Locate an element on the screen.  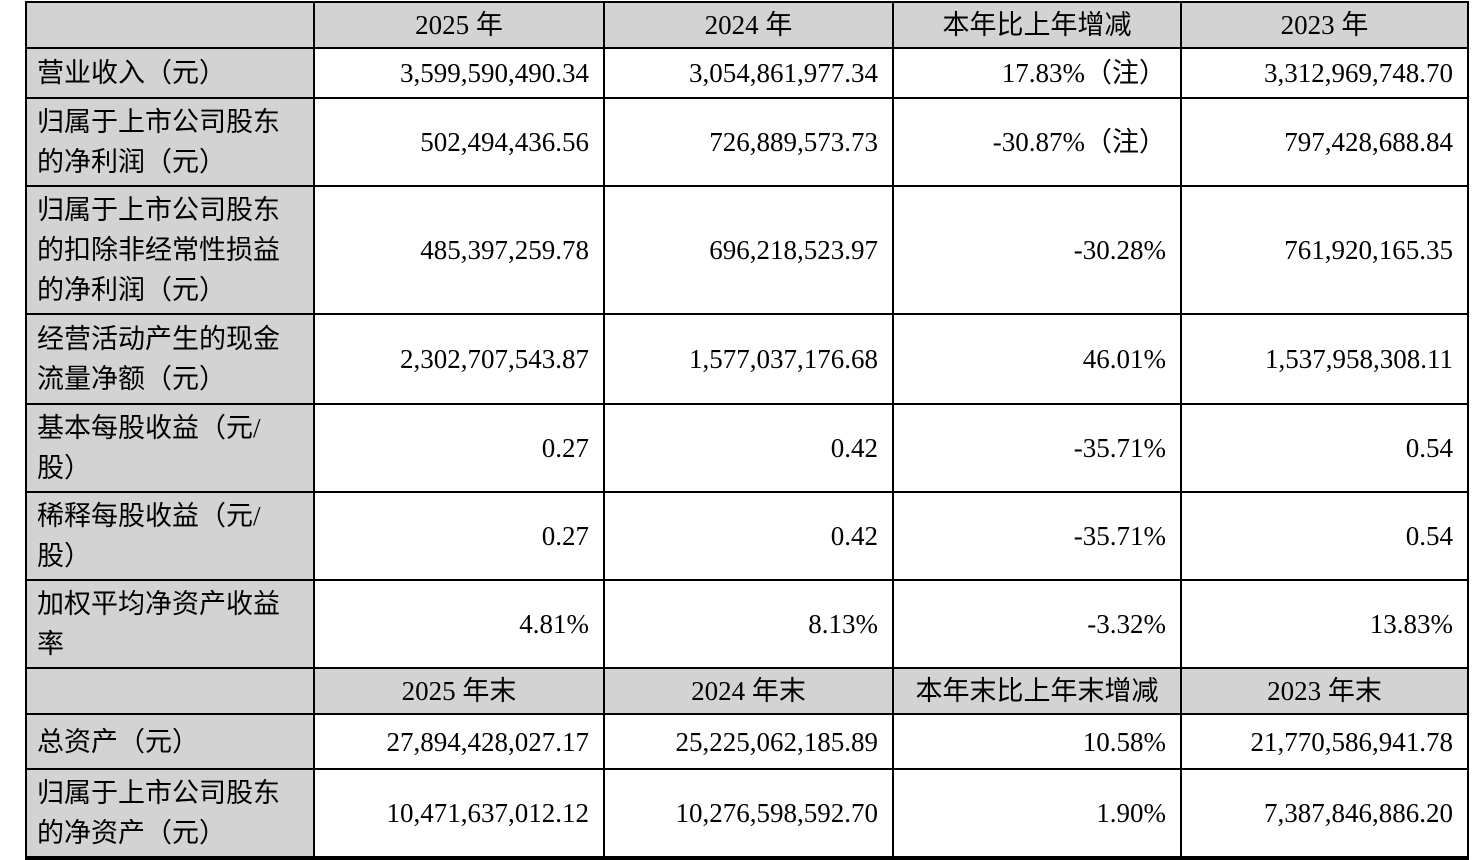
value-2023: 1,537,958,308.11 is located at coordinates (1324, 359).